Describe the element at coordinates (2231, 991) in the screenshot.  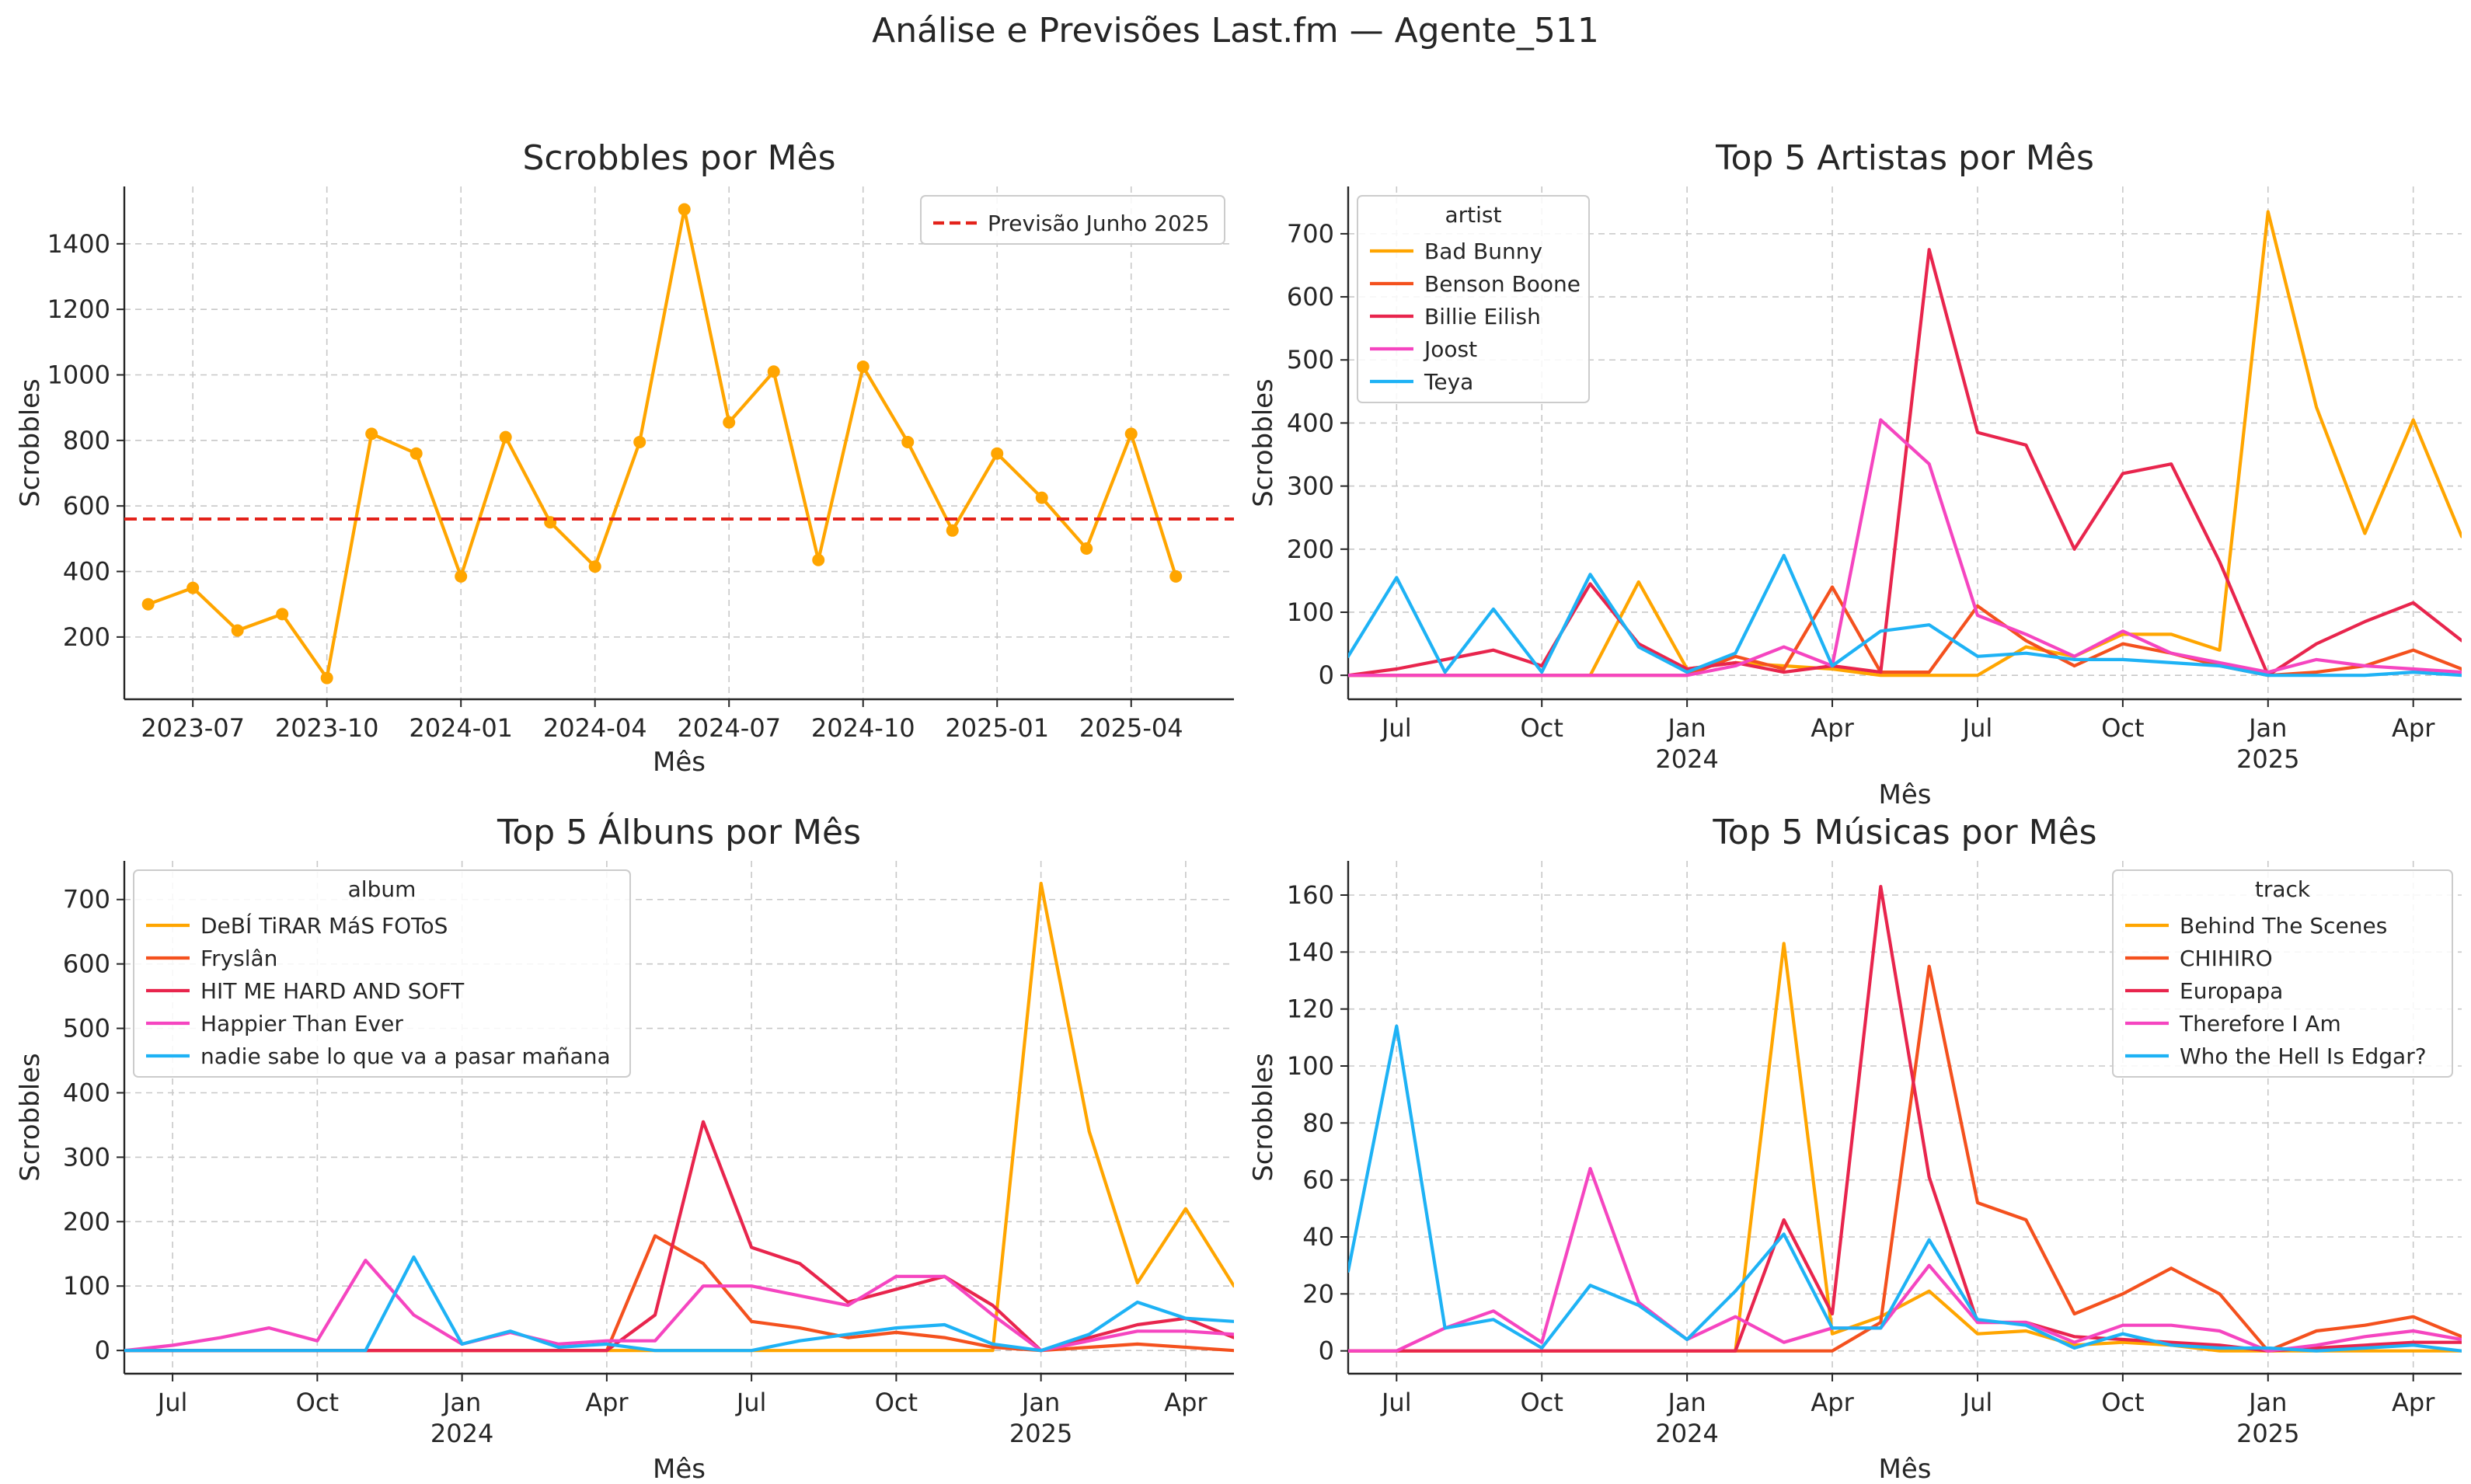
I see `legend-entry-europapa: Europapa` at that location.